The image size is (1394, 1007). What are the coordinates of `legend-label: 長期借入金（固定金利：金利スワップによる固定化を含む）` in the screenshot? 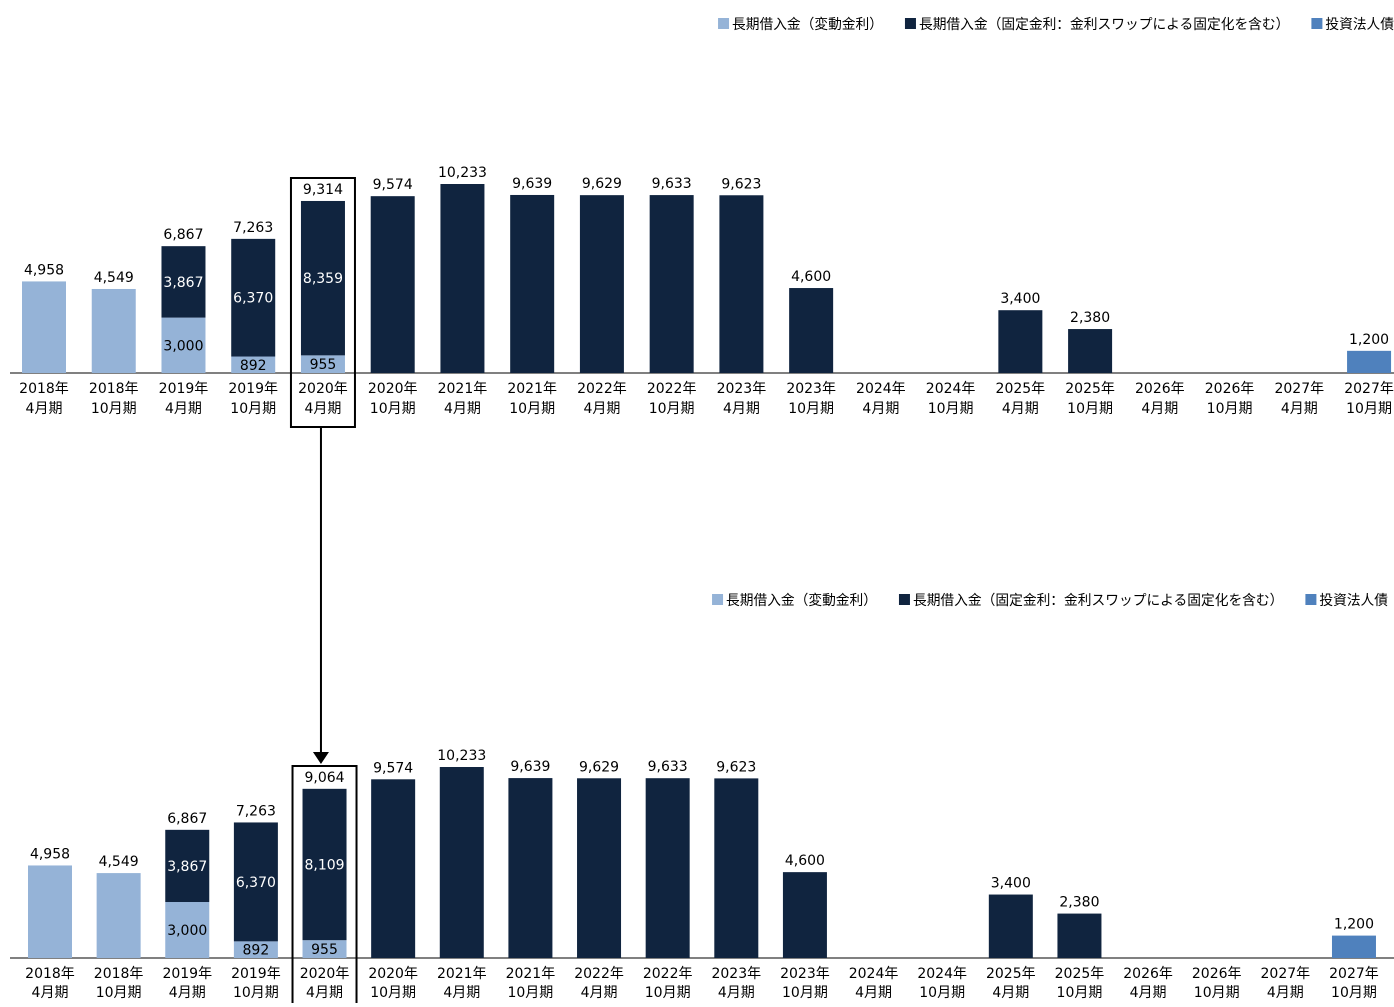 It's located at (1098, 601).